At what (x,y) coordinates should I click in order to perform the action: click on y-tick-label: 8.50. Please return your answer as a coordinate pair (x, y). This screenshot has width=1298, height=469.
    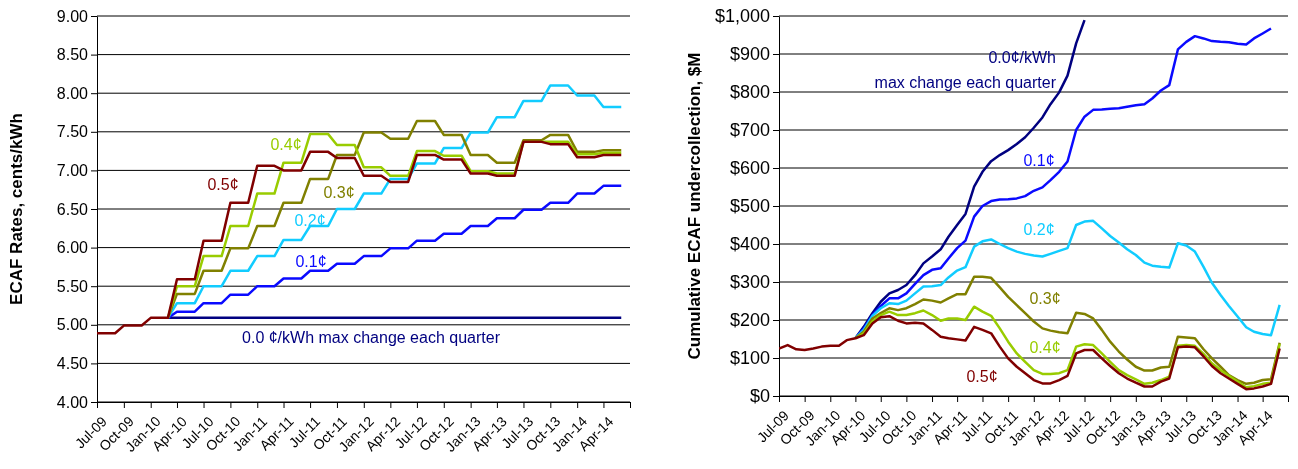
    Looking at the image, I should click on (72, 55).